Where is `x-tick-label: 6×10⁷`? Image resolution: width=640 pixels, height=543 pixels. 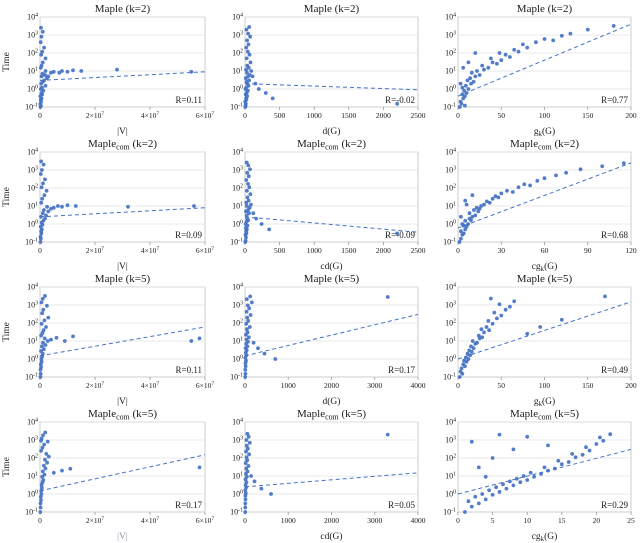
x-tick-label: 6×10⁷ is located at coordinates (205, 520).